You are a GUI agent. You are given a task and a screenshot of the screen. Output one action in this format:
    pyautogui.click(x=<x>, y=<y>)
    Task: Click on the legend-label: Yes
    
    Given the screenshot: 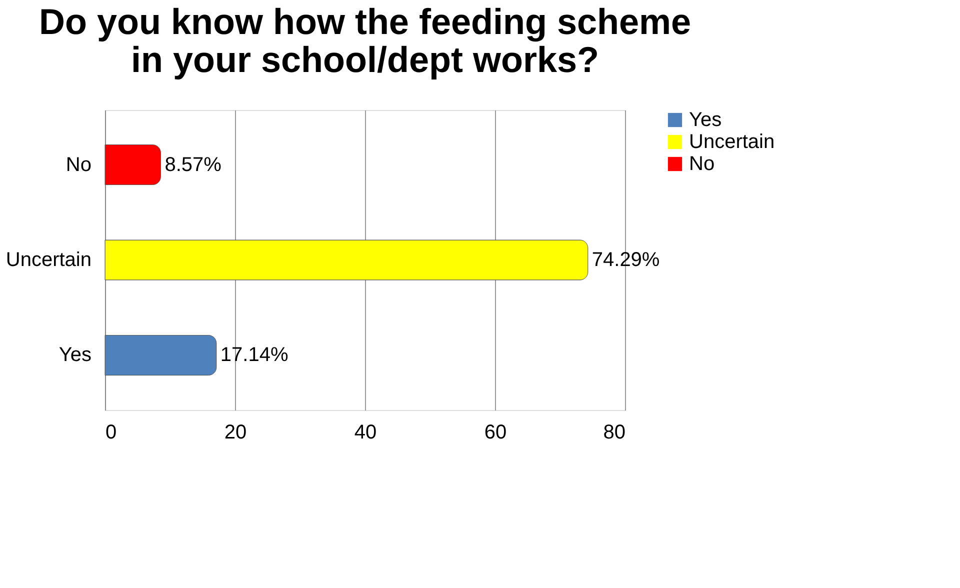 What is the action you would take?
    pyautogui.click(x=705, y=120)
    